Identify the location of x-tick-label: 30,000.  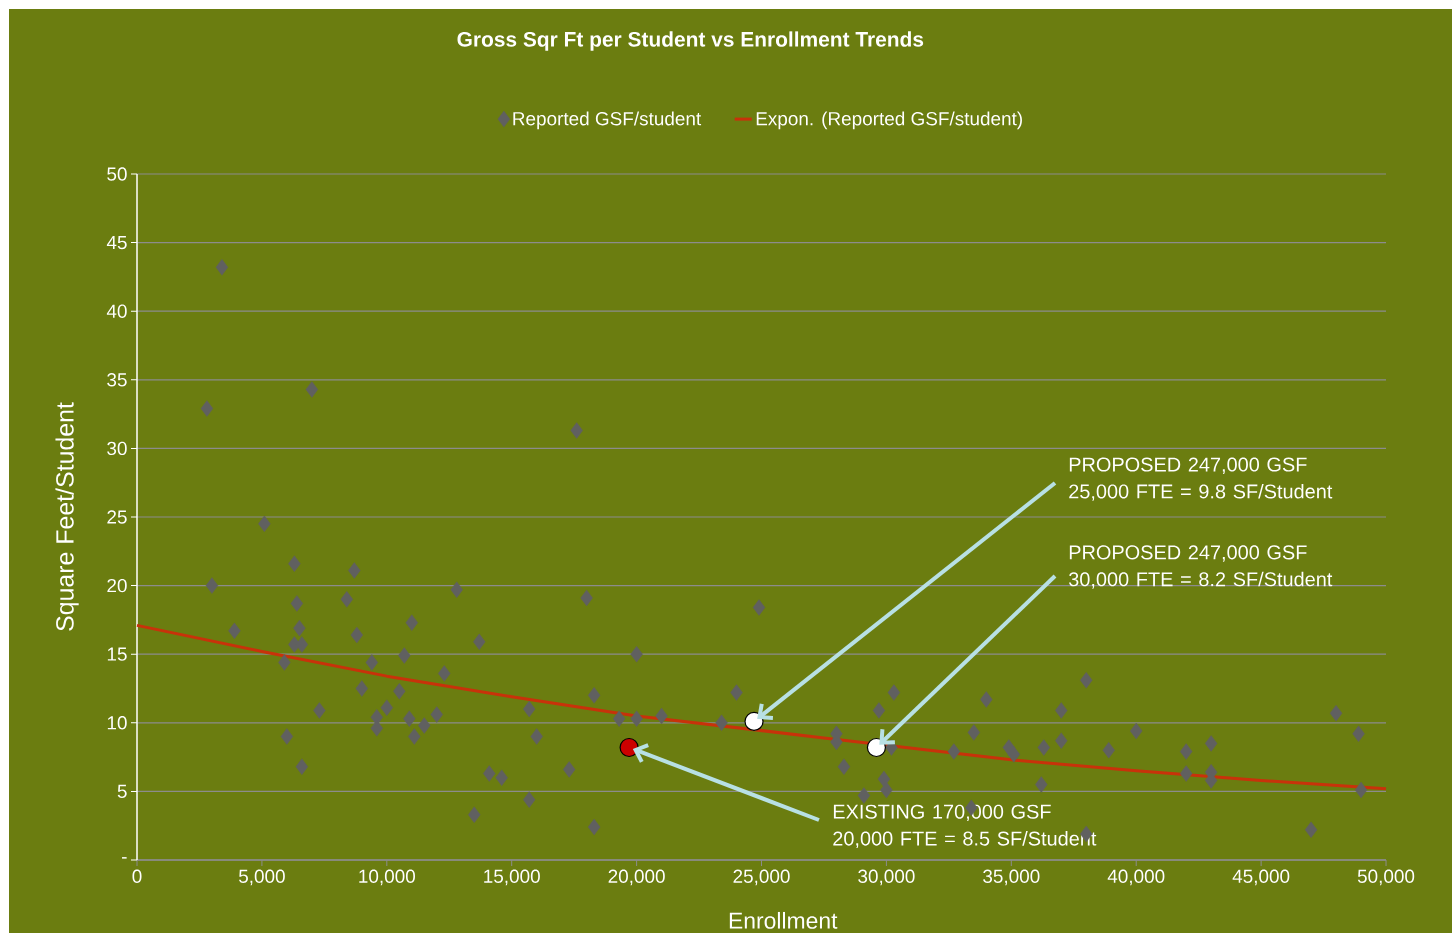
(886, 877).